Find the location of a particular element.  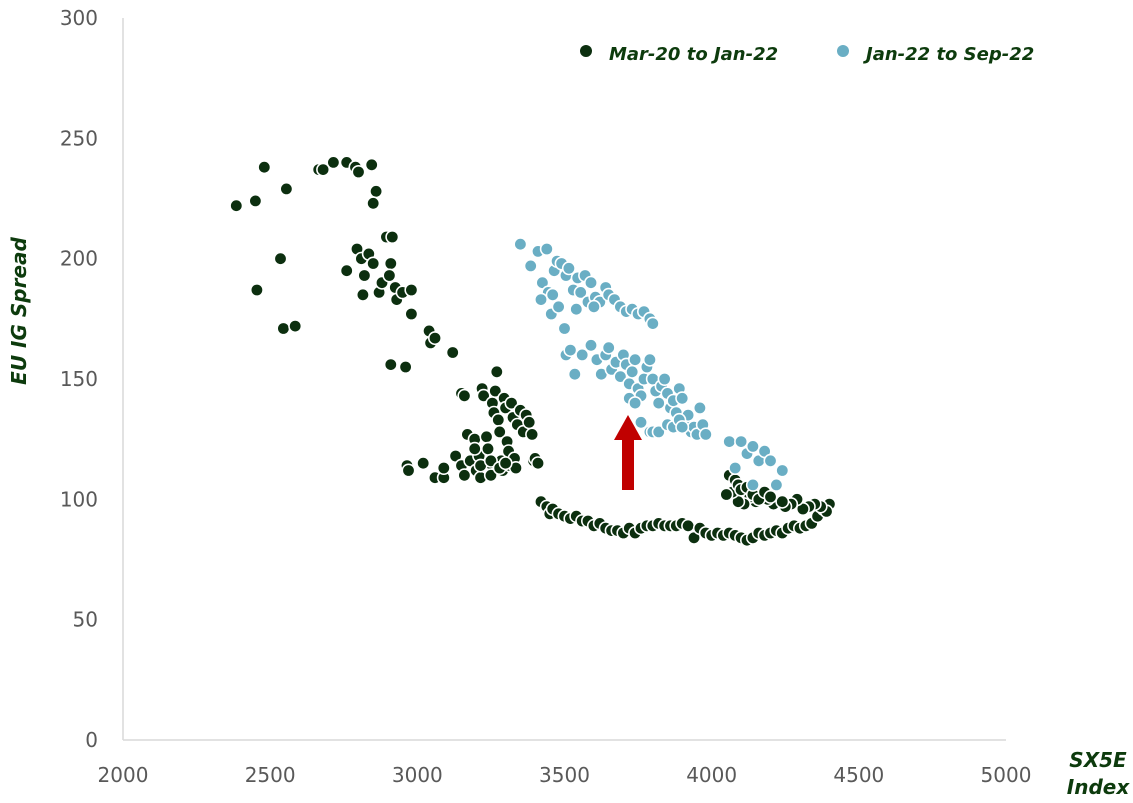

legend-marker-mar20-jan22 is located at coordinates (586, 51).